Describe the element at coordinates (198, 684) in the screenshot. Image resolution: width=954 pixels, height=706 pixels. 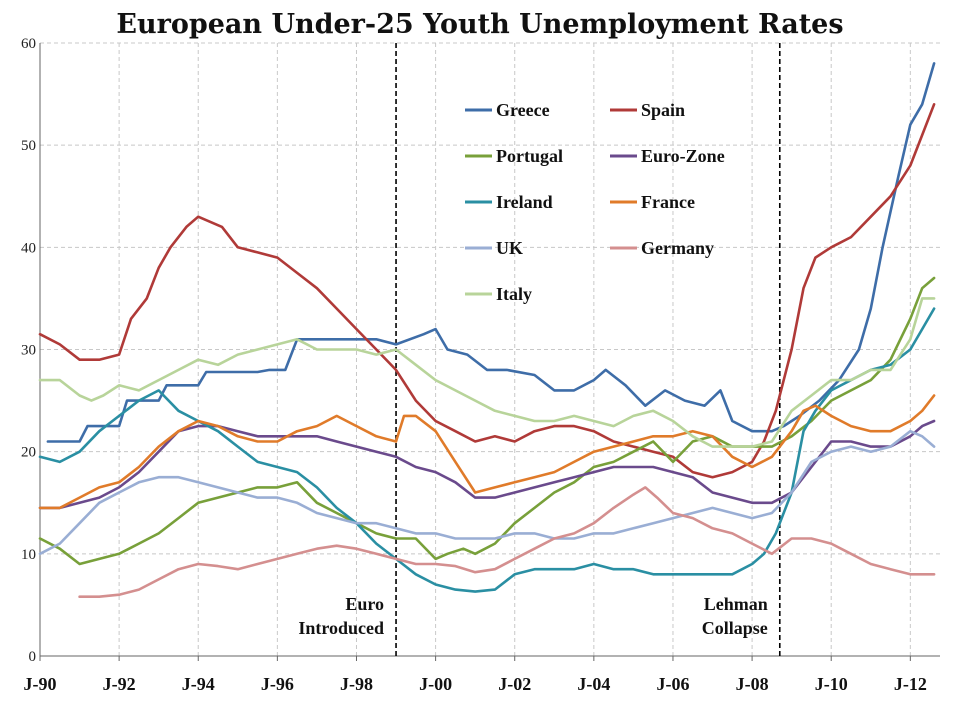
I see `x-tick-label: J-94` at that location.